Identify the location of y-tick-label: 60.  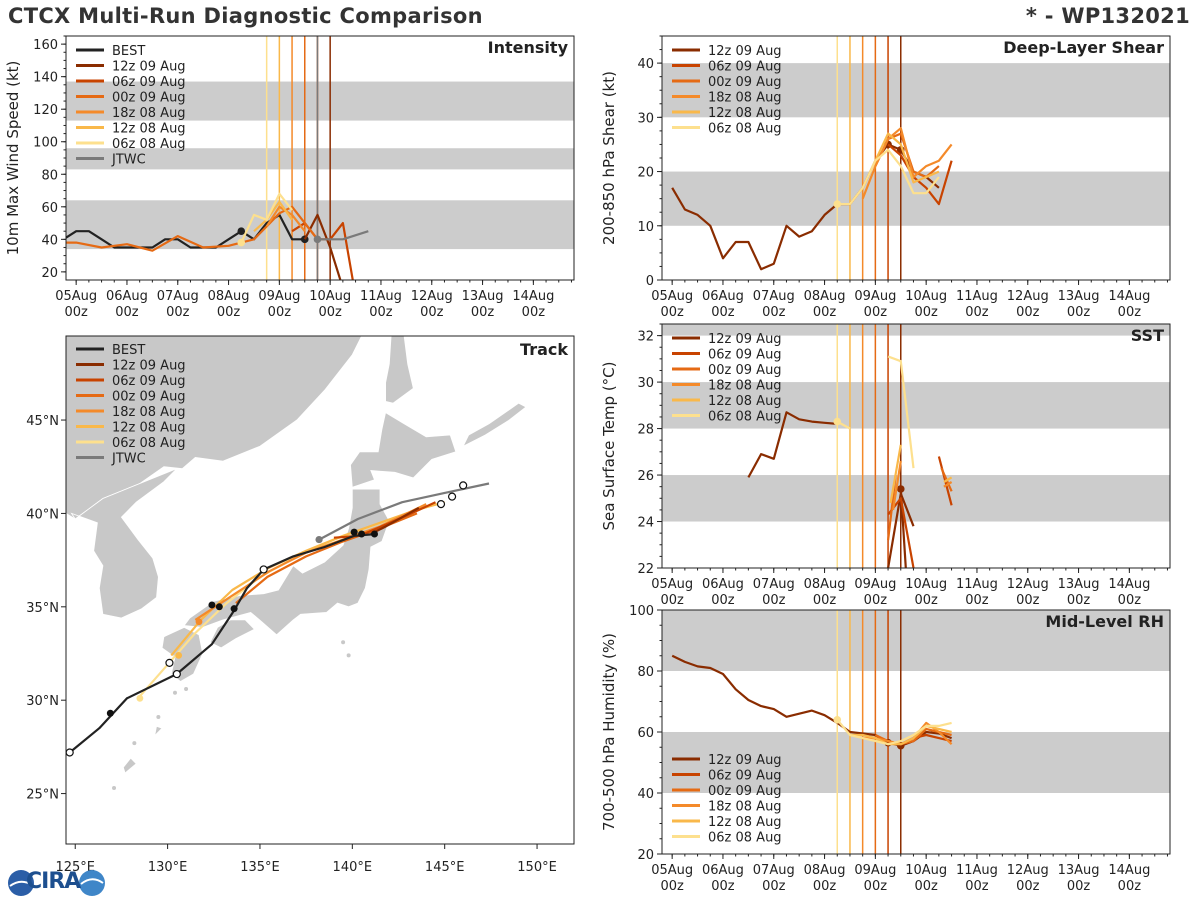
(645, 733).